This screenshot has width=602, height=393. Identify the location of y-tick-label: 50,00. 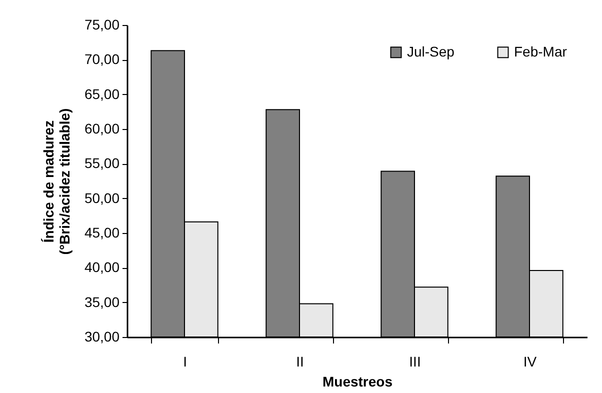
(102, 198).